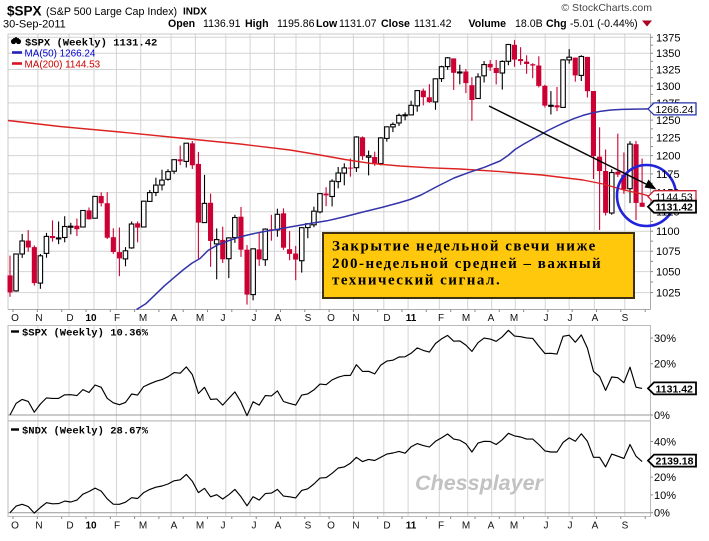 The width and height of the screenshot is (709, 541). I want to click on svg-text: 1250, so click(668, 121).